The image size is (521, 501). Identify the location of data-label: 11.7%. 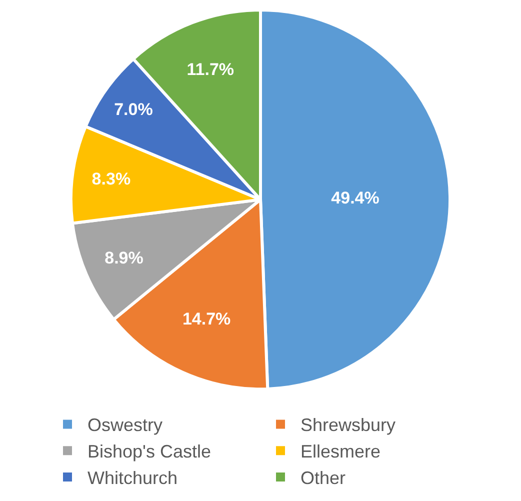
(210, 69).